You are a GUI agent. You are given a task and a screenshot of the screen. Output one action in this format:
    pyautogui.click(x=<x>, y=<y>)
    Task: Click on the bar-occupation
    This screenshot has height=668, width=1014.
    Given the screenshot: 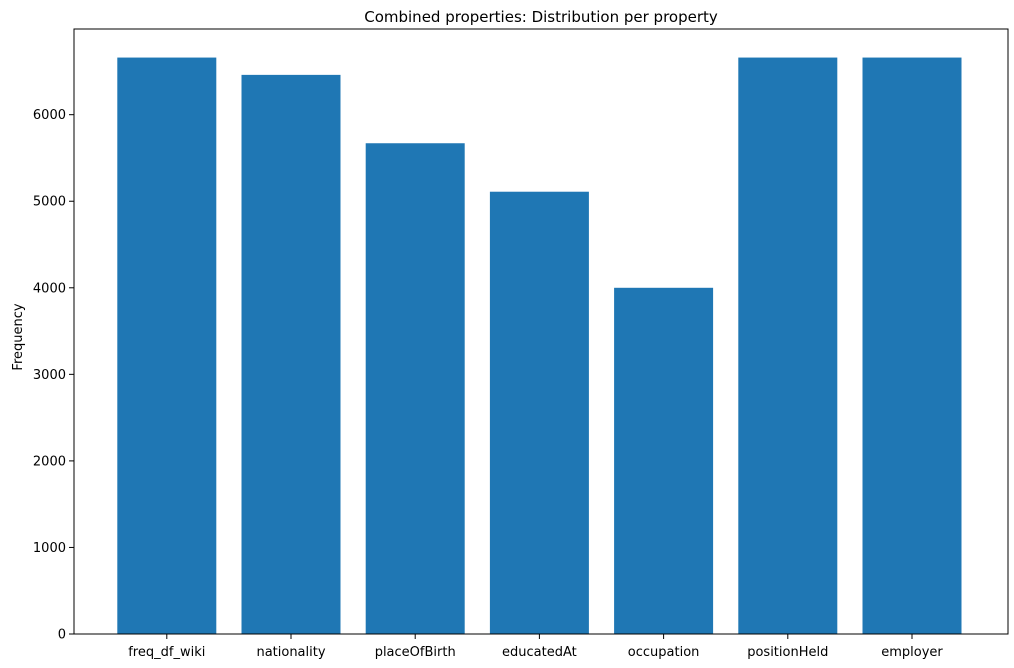 What is the action you would take?
    pyautogui.click(x=664, y=460)
    